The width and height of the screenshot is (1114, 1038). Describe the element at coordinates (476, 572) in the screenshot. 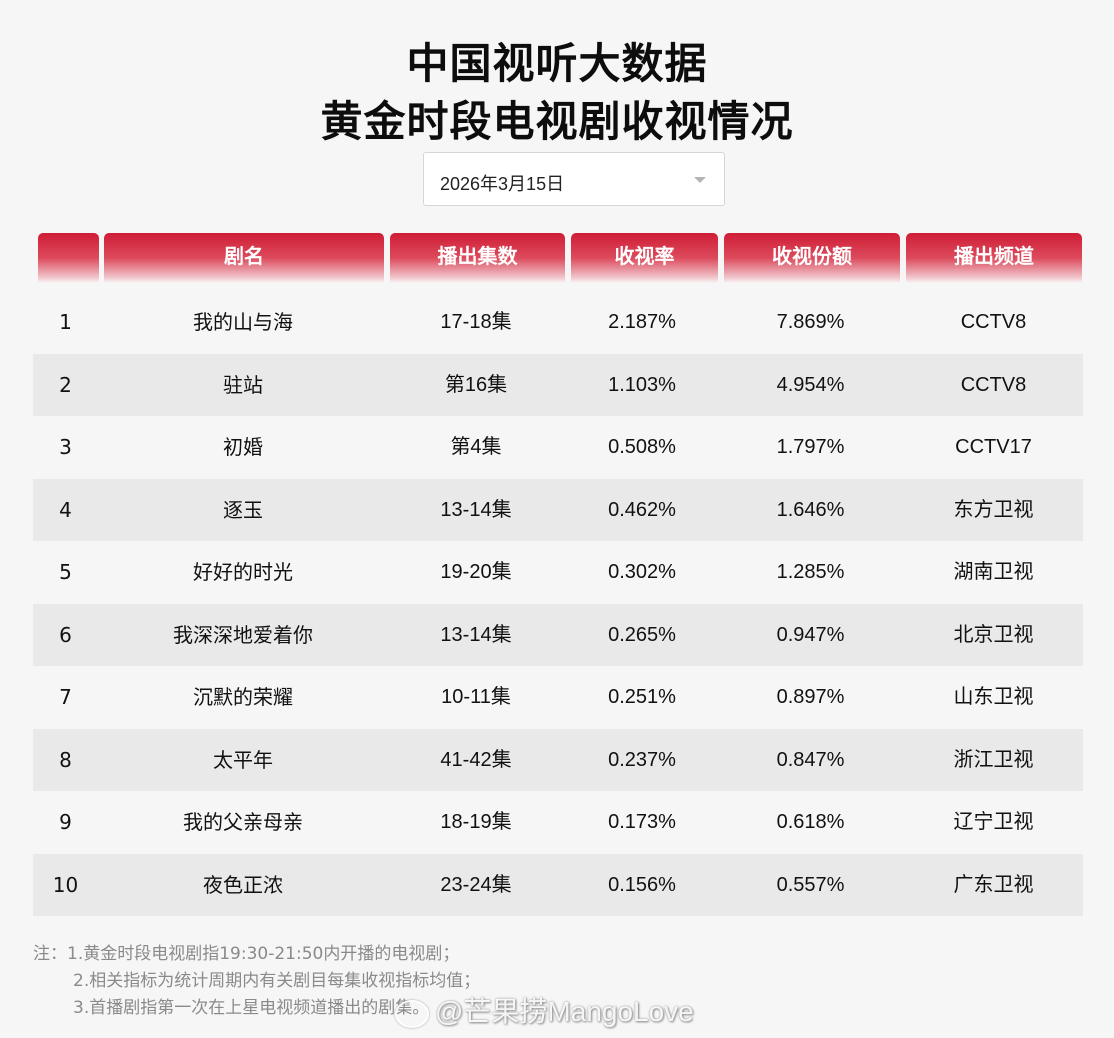

I see `episodes-cell: 19-20集` at that location.